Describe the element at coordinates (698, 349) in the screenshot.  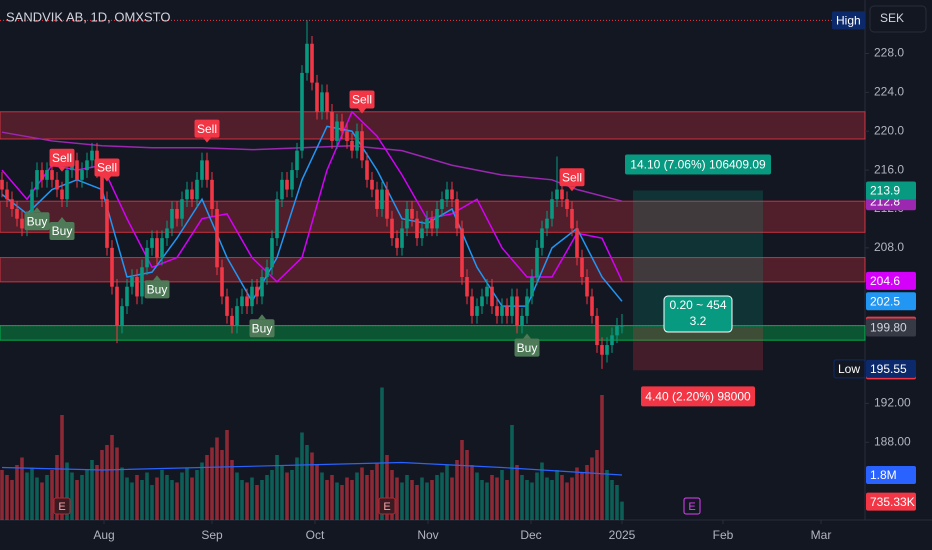
I see `loss-zone` at that location.